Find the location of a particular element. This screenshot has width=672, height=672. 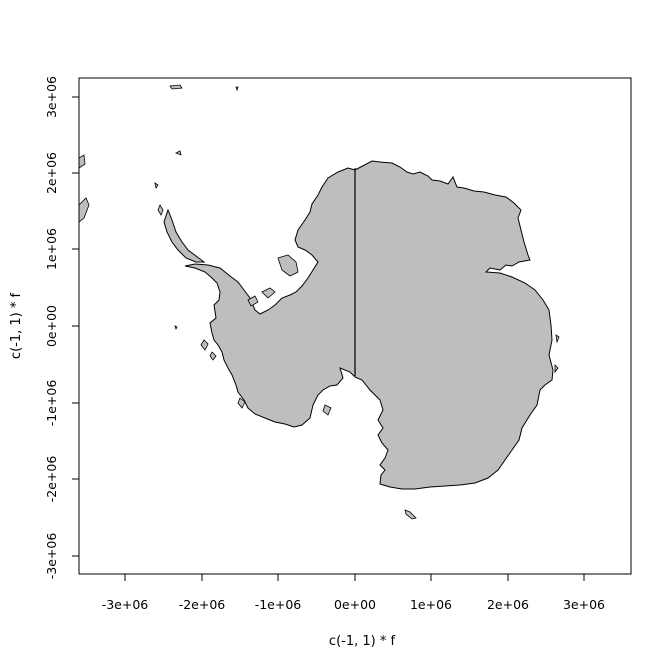

x-tick-label: 0e+00 is located at coordinates (355, 604).